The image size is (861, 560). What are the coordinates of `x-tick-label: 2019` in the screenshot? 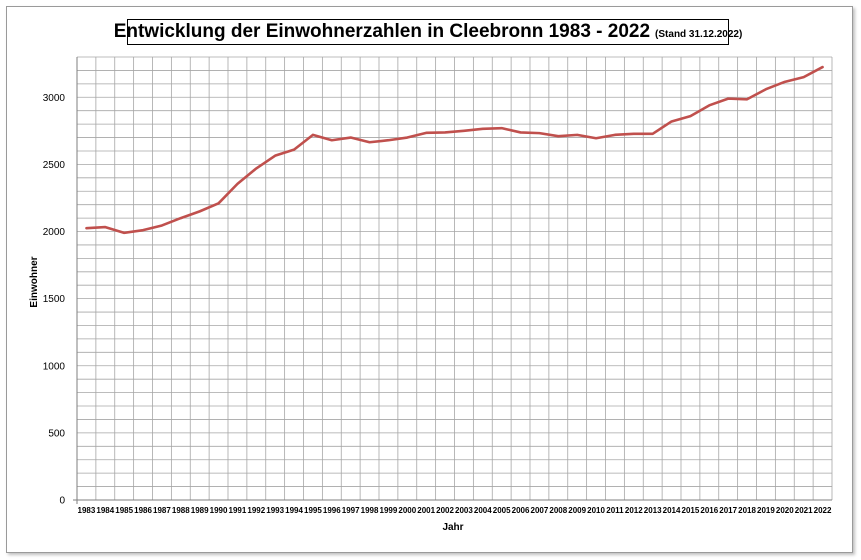 It's located at (766, 510).